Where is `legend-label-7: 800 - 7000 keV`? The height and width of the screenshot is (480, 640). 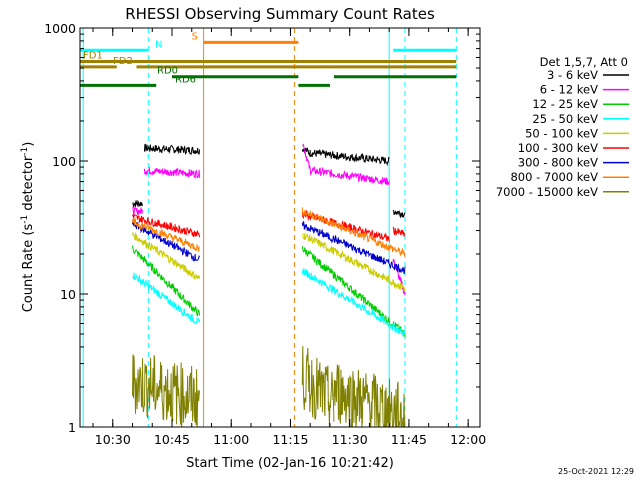
legend-label-7: 800 - 7000 keV is located at coordinates (554, 177).